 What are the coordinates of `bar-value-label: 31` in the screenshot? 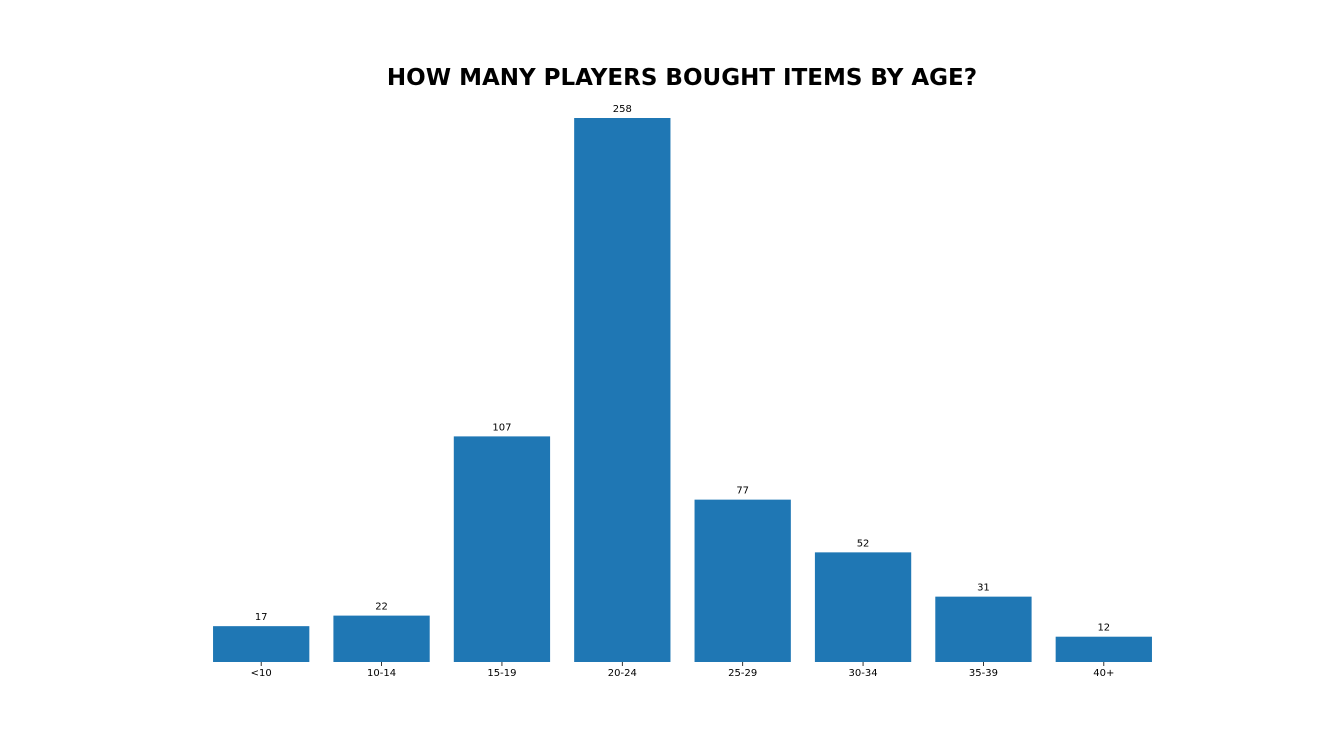 It's located at (983, 588).